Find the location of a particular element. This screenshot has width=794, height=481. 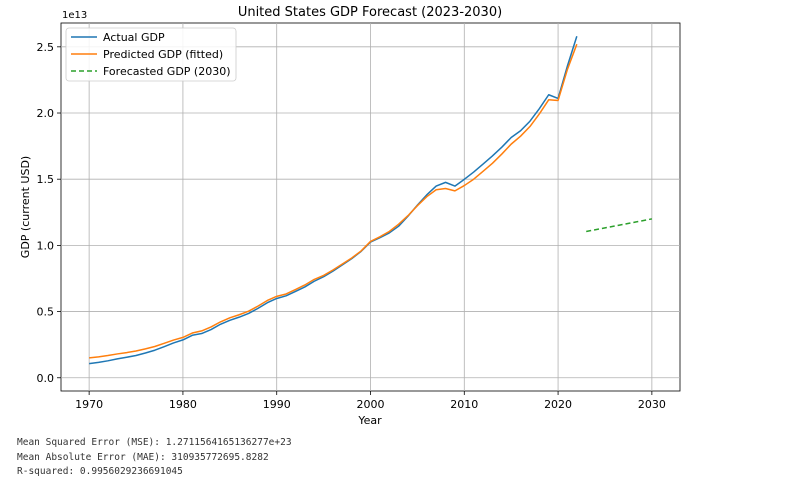

x-tick-label-1970: 1970 is located at coordinates (89, 404).